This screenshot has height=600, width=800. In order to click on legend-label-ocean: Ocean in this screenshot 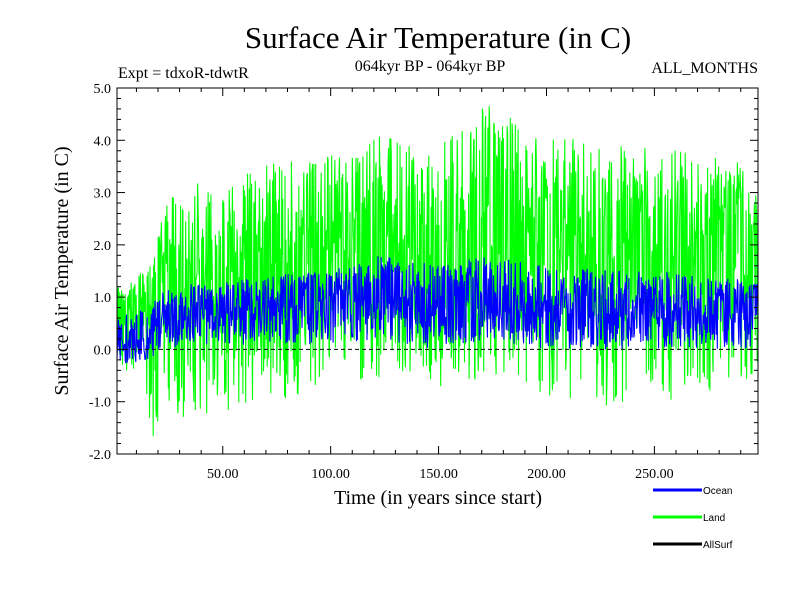, I will do `click(717, 491)`.